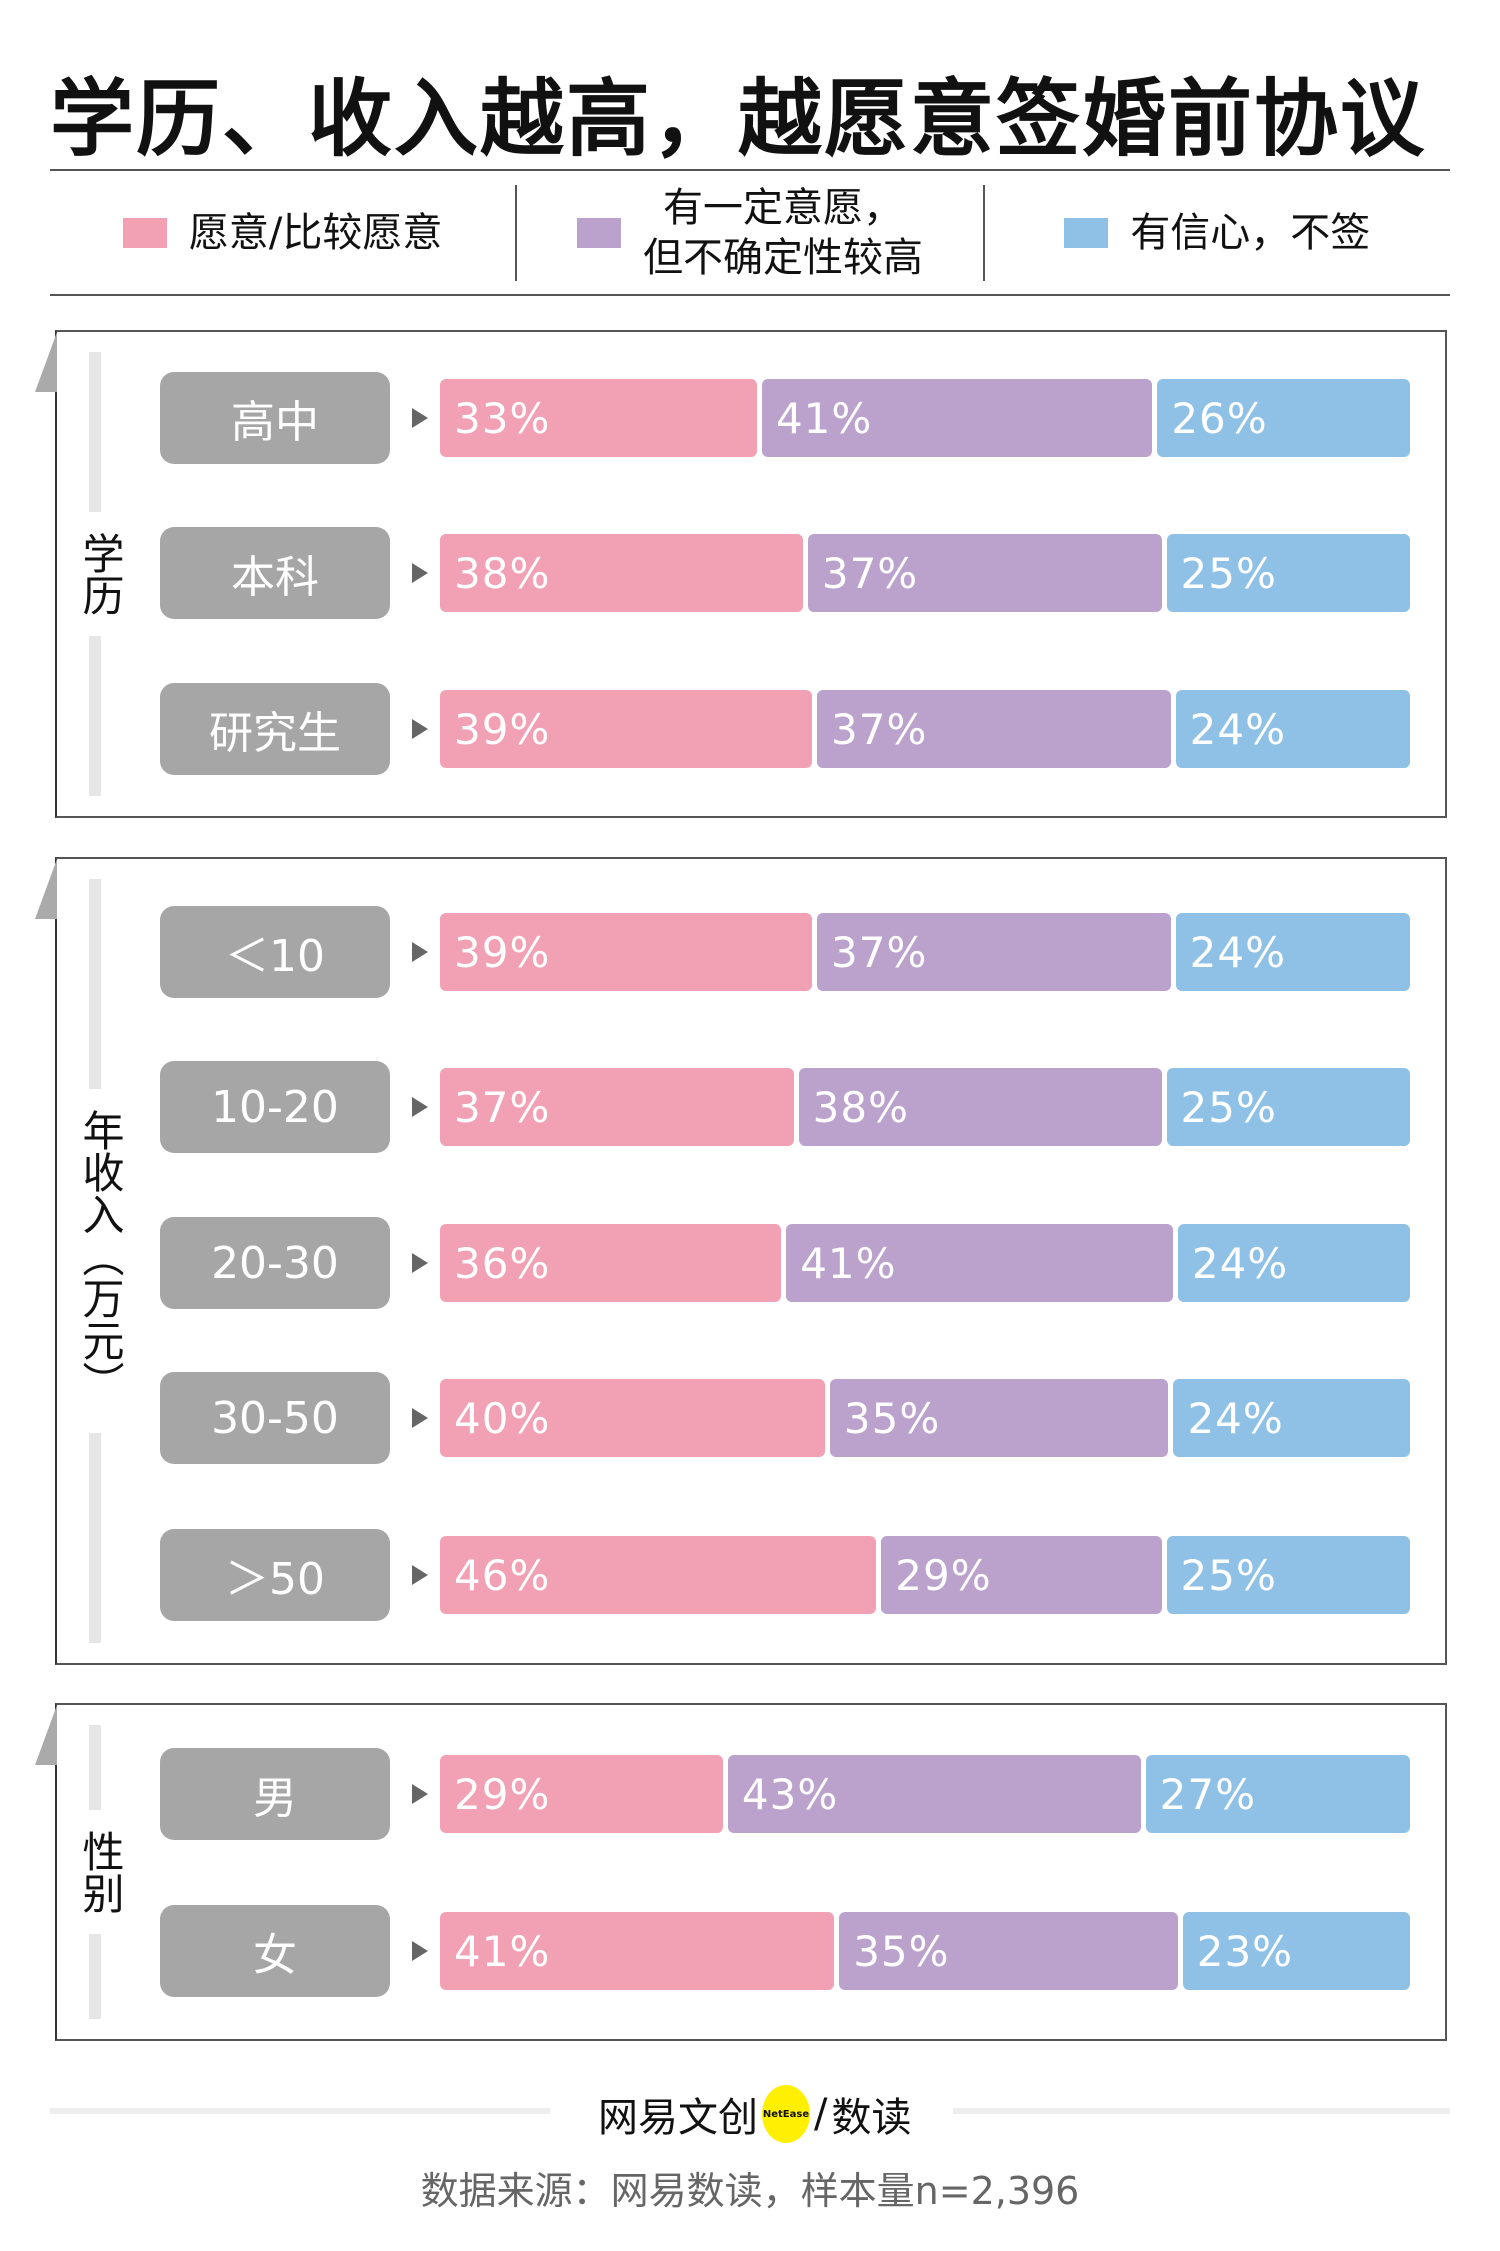 Image resolution: width=1500 pixels, height=2251 pixels. Describe the element at coordinates (1245, 1951) in the screenshot. I see `data-label: 23%` at that location.